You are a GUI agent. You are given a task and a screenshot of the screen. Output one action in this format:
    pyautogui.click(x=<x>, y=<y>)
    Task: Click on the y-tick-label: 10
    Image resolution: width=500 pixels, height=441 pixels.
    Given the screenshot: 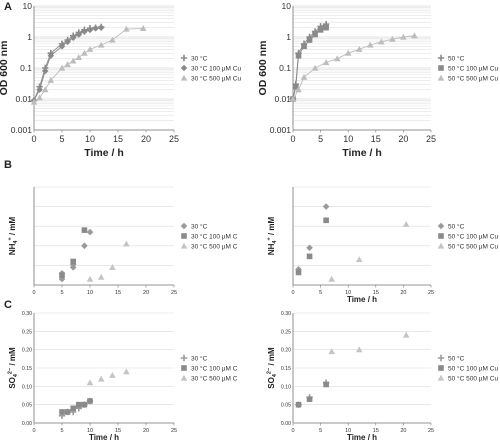 What is the action you would take?
    pyautogui.click(x=287, y=6)
    